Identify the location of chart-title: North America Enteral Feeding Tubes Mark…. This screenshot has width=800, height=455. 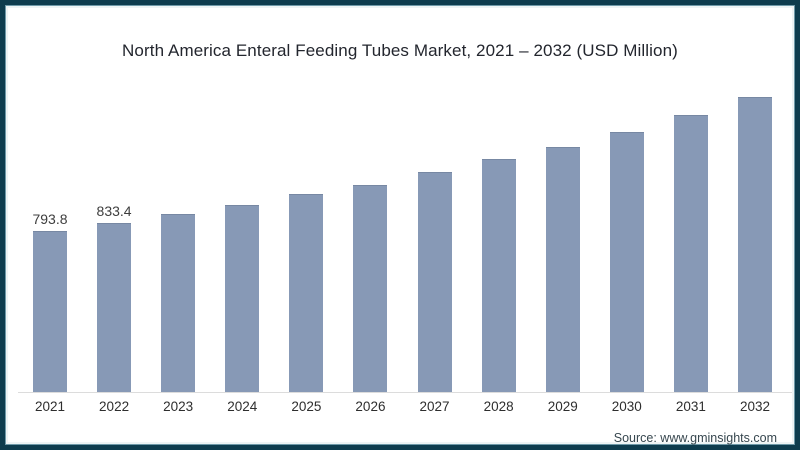
(400, 50).